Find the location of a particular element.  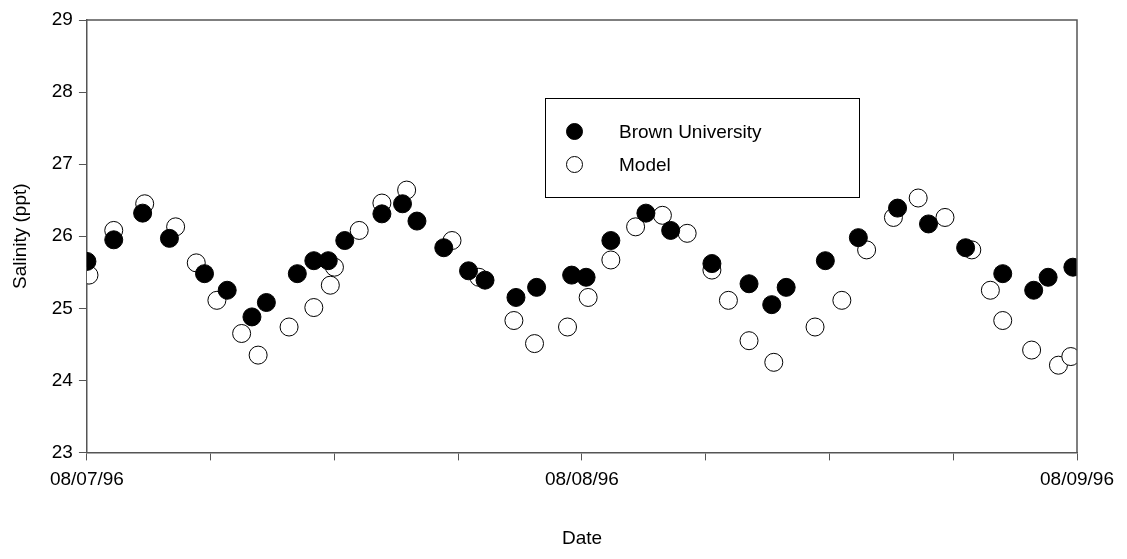

y-axis-title: Salinity (ppt) is located at coordinates (19, 236).